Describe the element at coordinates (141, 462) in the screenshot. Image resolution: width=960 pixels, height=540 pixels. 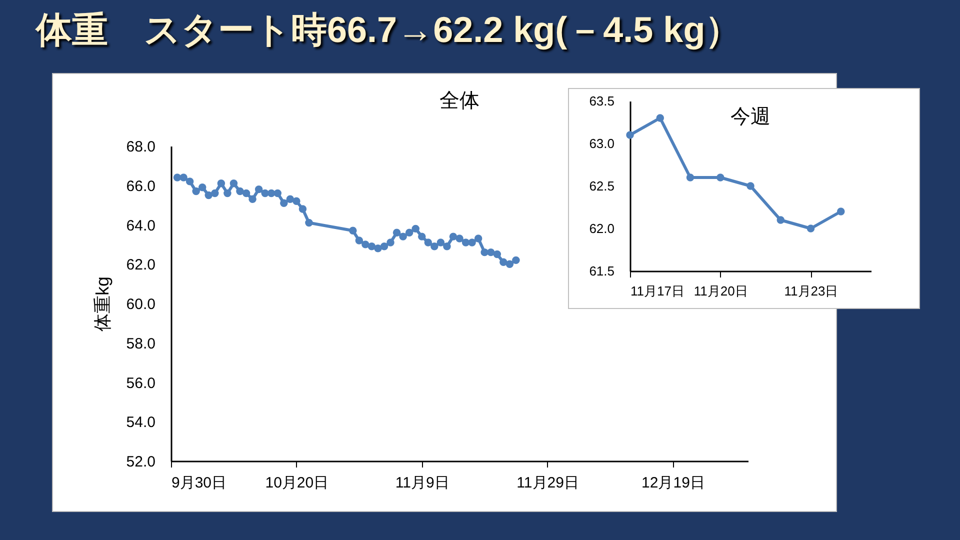
I see `y-tick-label: 52.0` at that location.